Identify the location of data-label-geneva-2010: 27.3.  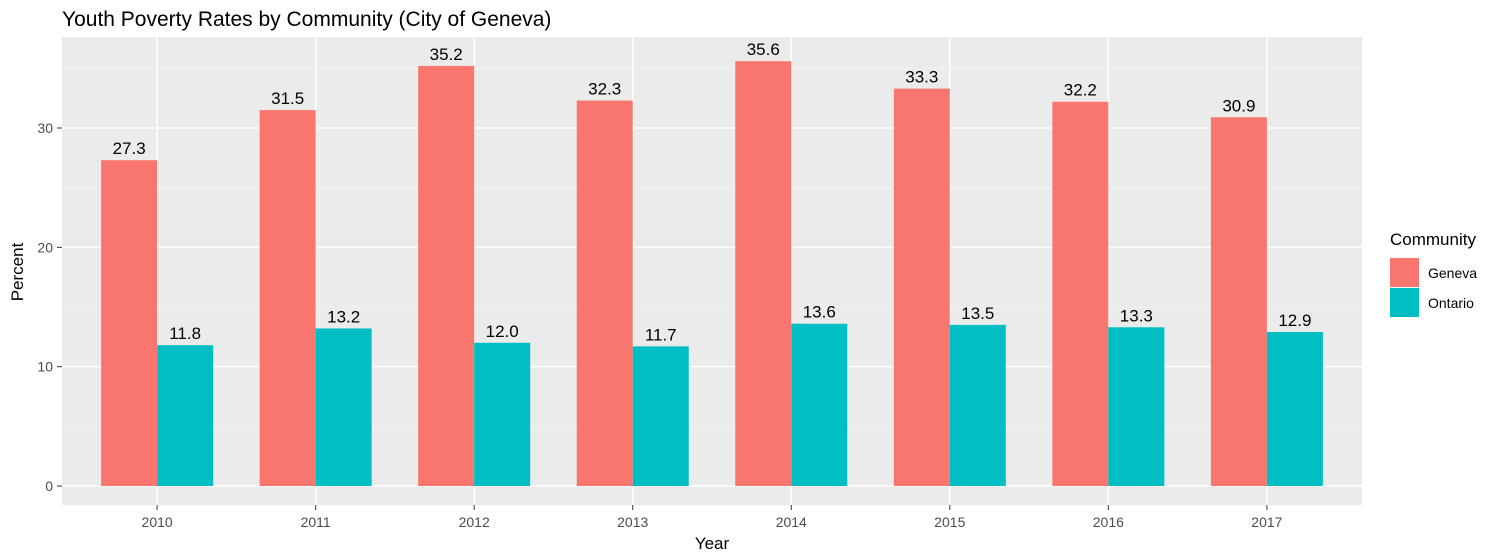
(129, 148).